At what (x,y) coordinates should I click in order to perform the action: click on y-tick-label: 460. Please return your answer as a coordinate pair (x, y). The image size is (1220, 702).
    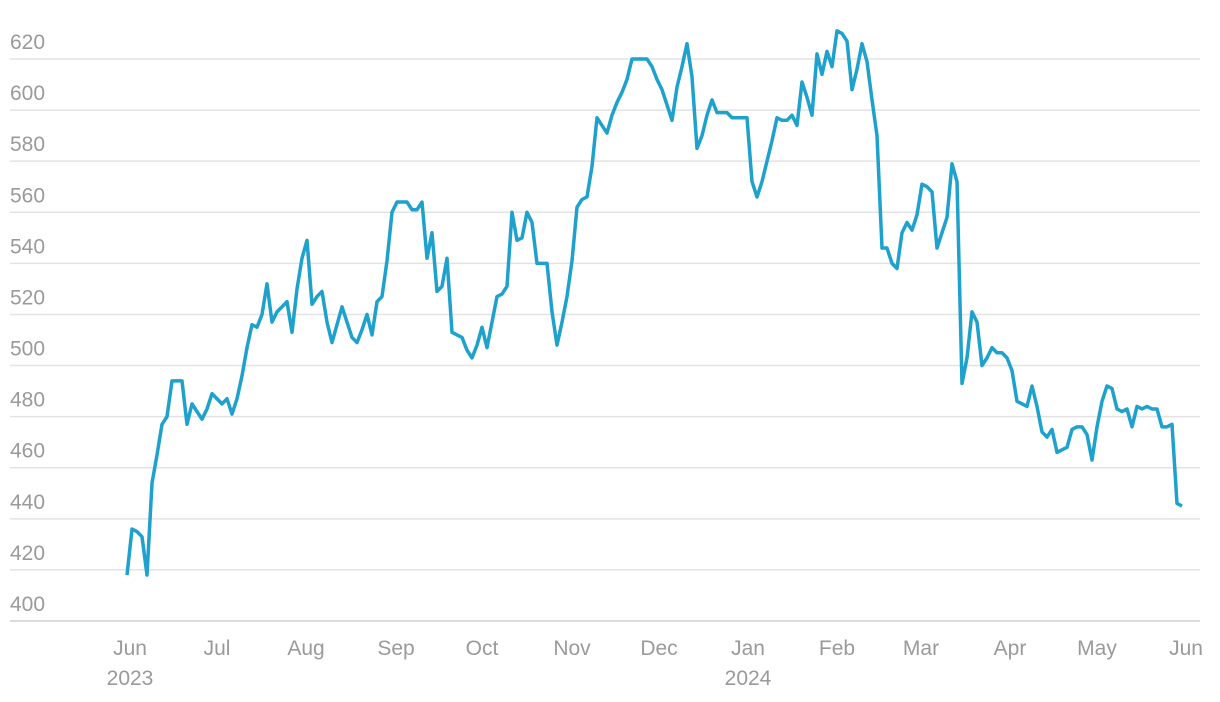
    Looking at the image, I should click on (27, 451).